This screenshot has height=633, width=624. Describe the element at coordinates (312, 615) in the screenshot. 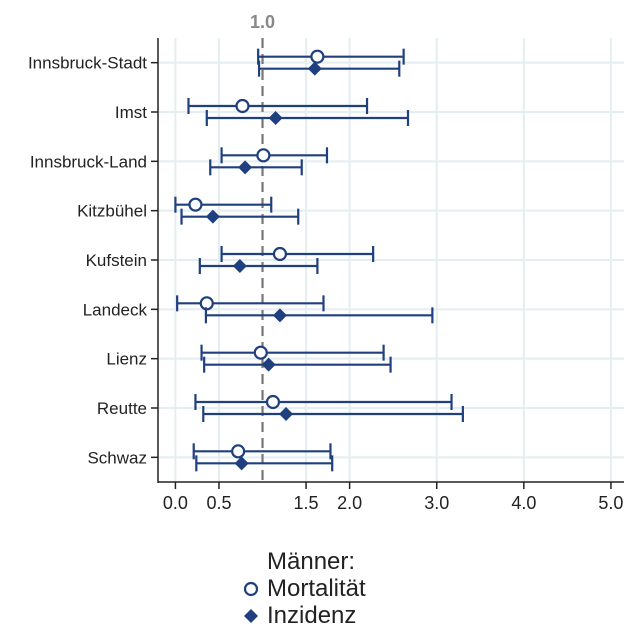

I see `legend-label-incidence: Inzidenz` at that location.